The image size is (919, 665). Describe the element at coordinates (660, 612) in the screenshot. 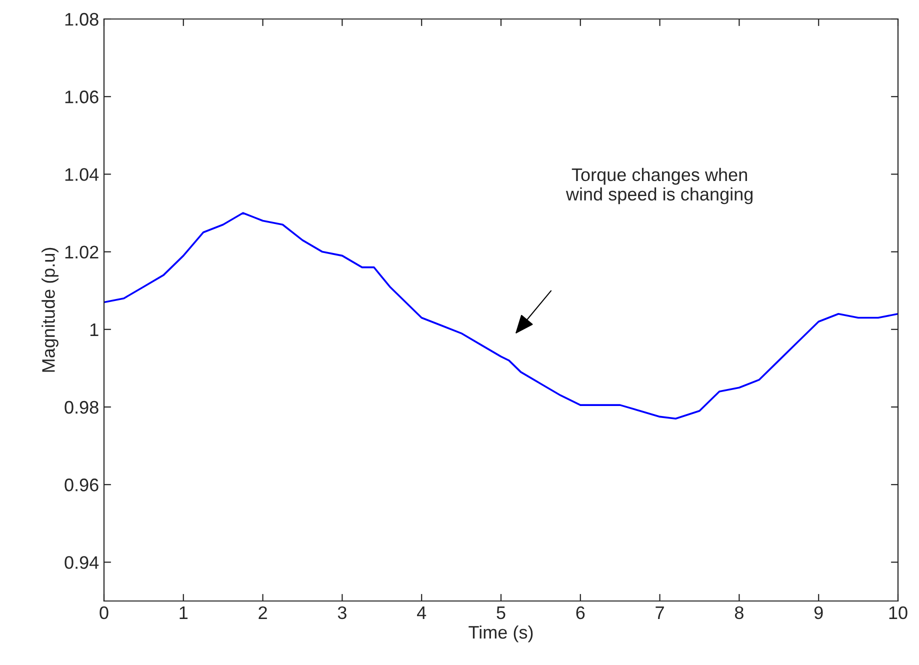

I see `x-tick-label: 7` at that location.